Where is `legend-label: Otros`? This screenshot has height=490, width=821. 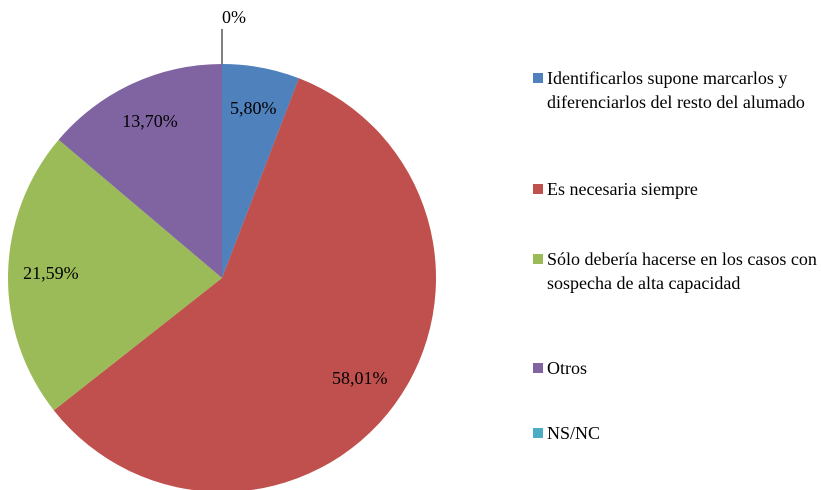
legend-label: Otros is located at coordinates (567, 368).